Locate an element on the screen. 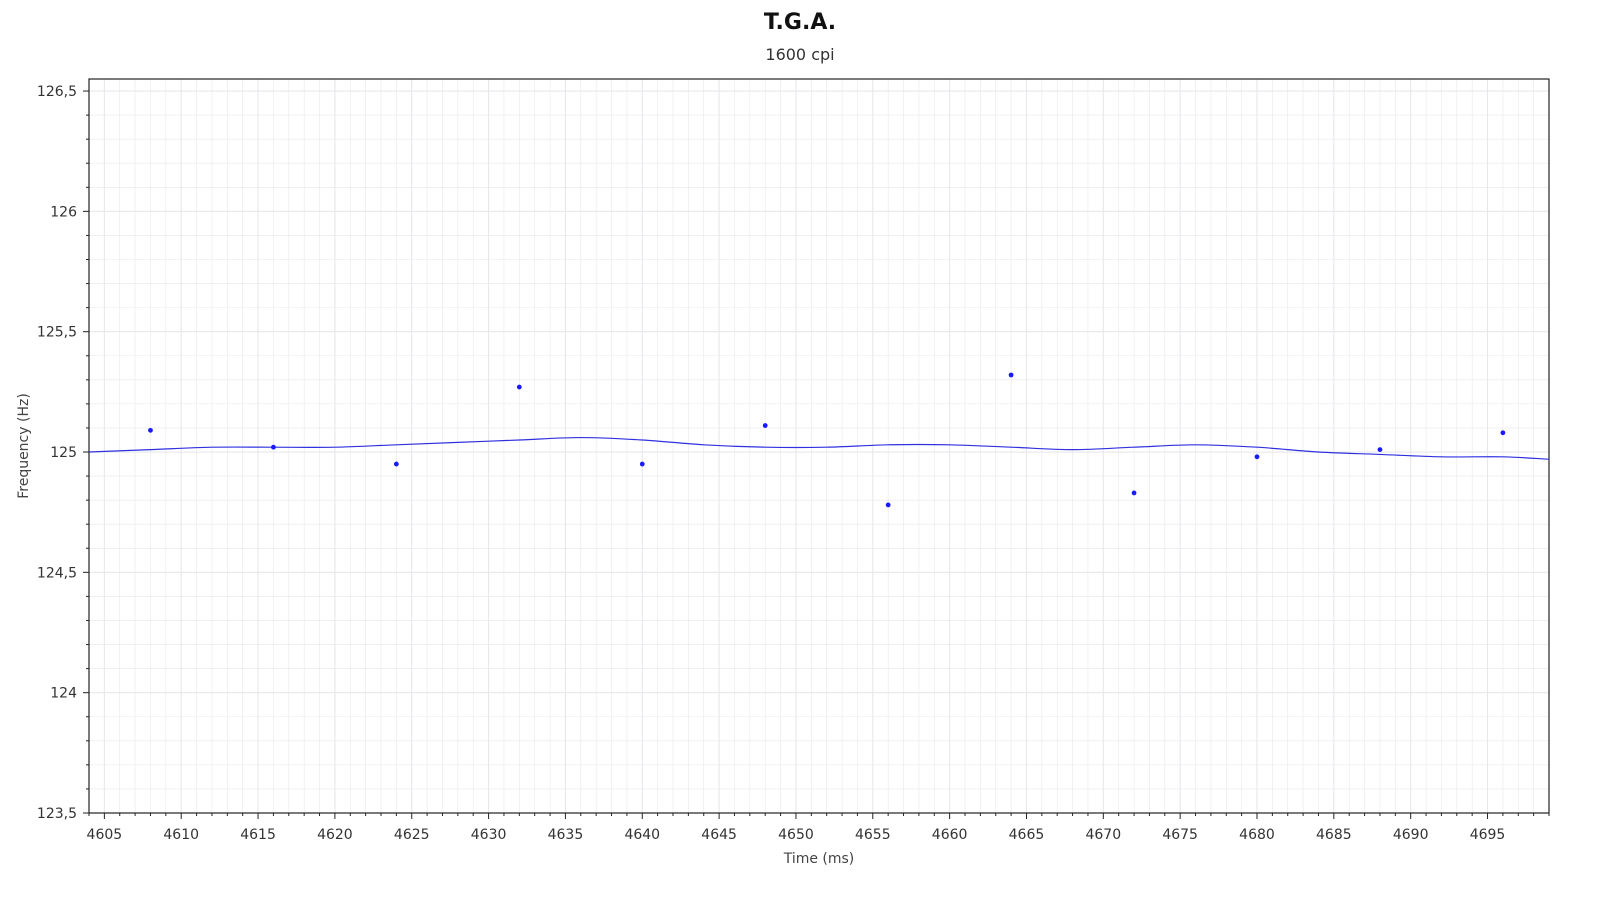 This screenshot has width=1600, height=900. x-tick-label: 4615 is located at coordinates (258, 835).